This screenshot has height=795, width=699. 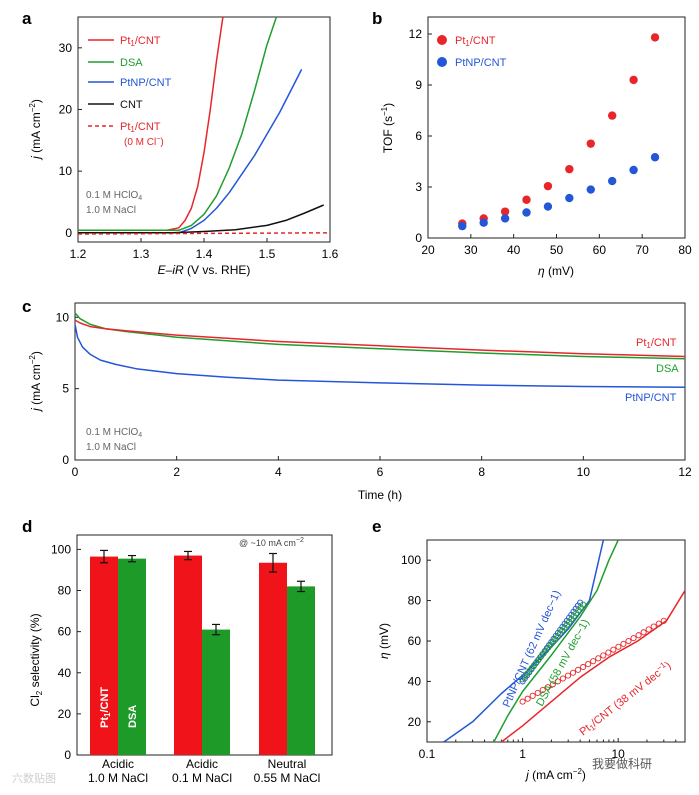 I want to click on y-tick-label: 3, so click(x=418, y=187).